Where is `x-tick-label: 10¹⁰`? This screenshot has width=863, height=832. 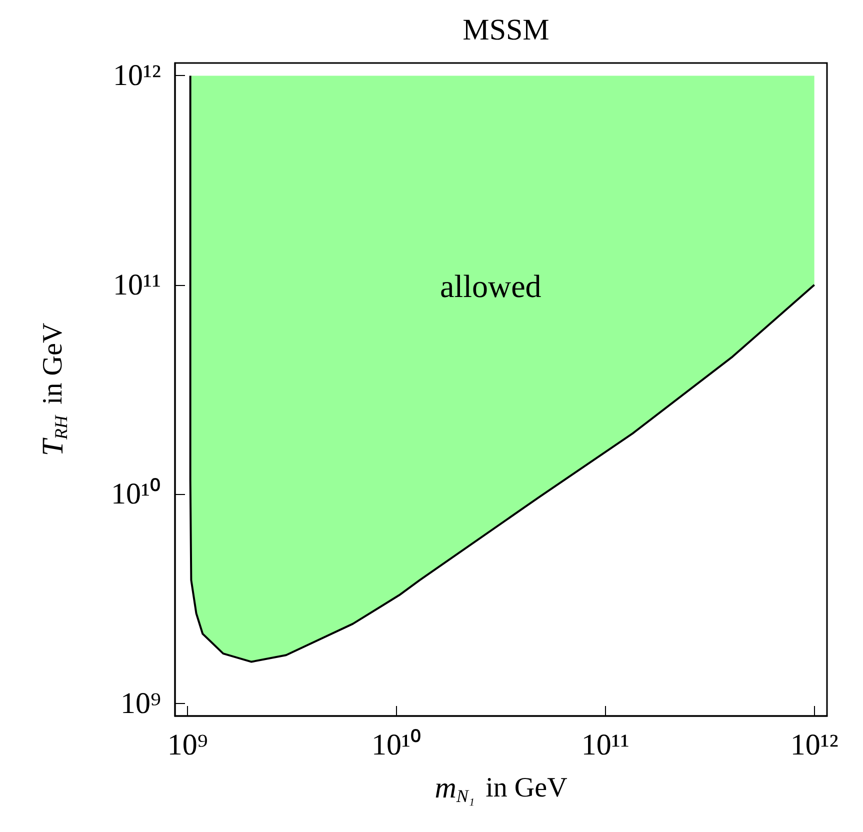
x-tick-label: 10¹⁰ is located at coordinates (397, 745).